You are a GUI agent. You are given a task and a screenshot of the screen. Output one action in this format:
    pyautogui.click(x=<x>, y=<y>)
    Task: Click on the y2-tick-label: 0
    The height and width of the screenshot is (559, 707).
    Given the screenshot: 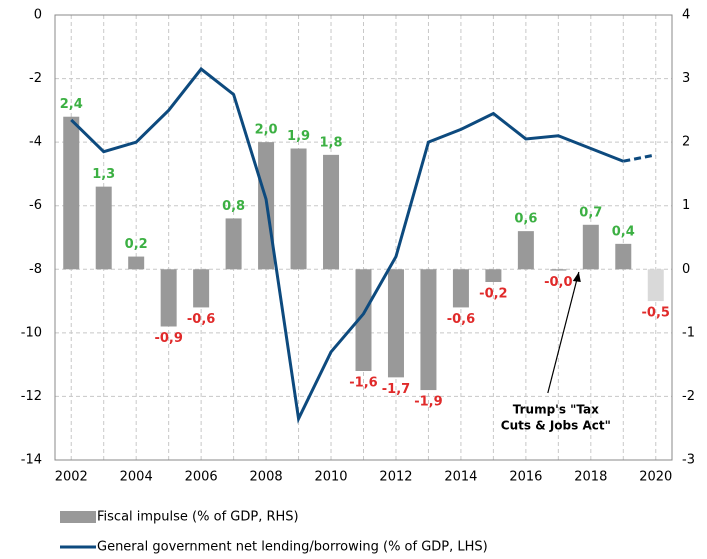 What is the action you would take?
    pyautogui.click(x=686, y=269)
    